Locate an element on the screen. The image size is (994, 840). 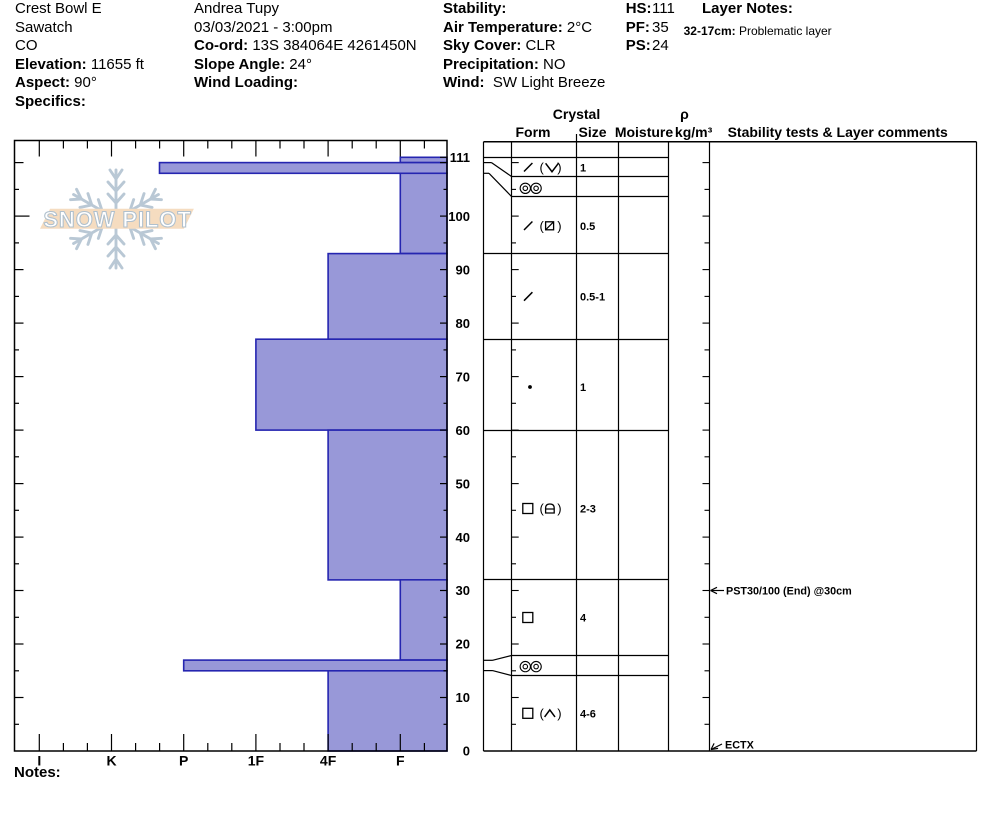
svg-text: 80 is located at coordinates (463, 323).